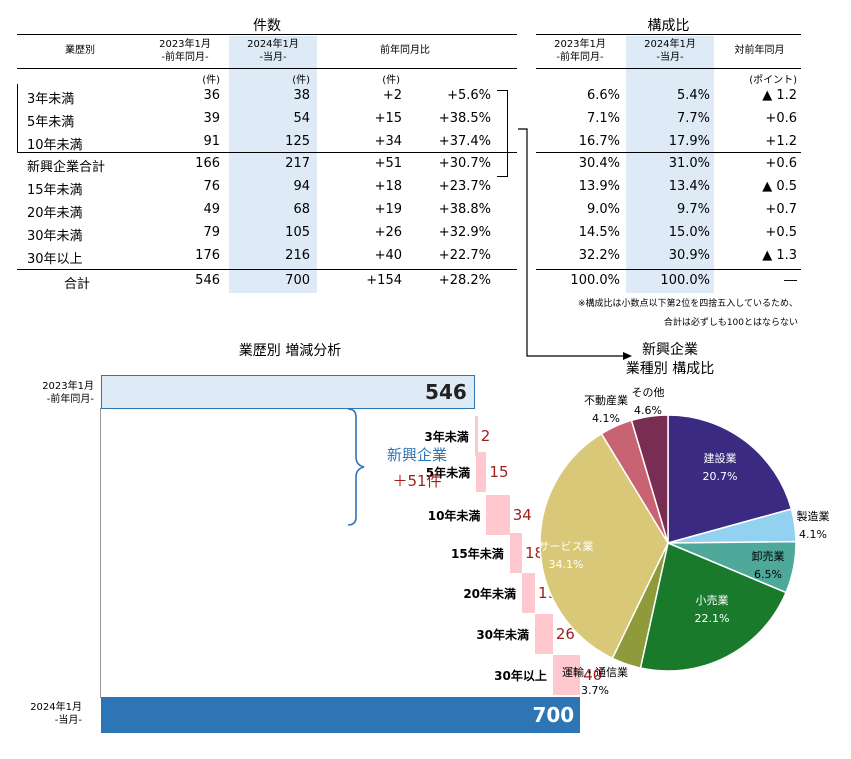 Image resolution: width=851 pixels, height=759 pixels. Describe the element at coordinates (689, 232) in the screenshot. I see `comp-row-cur: 15.0%` at that location.